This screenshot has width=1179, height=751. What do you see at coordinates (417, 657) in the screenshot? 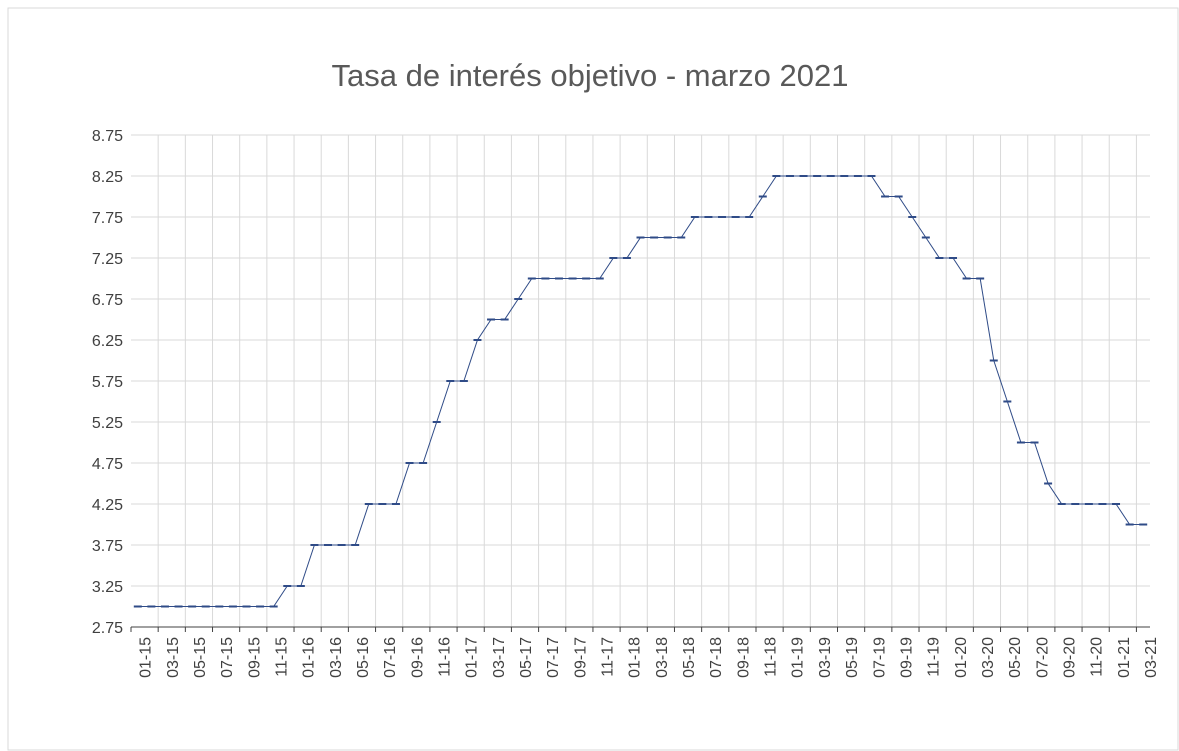
I see `x-tick-label: 09-16` at bounding box center [417, 657].